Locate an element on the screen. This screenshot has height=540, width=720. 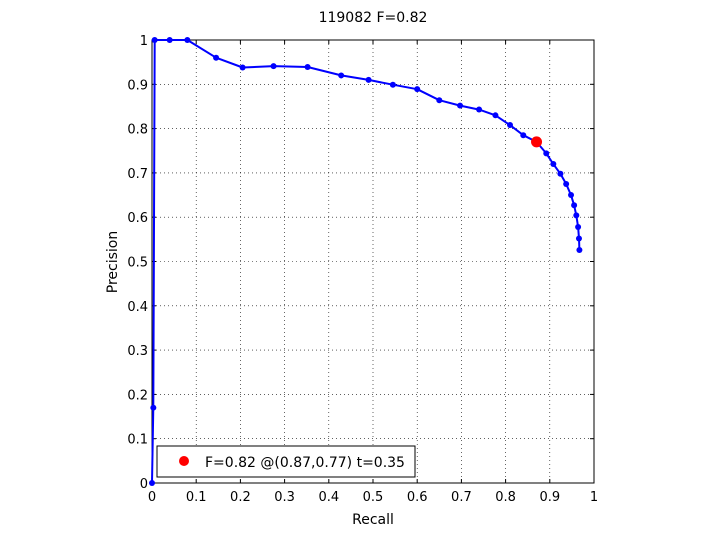
x-axis-label: Recall is located at coordinates (373, 520).